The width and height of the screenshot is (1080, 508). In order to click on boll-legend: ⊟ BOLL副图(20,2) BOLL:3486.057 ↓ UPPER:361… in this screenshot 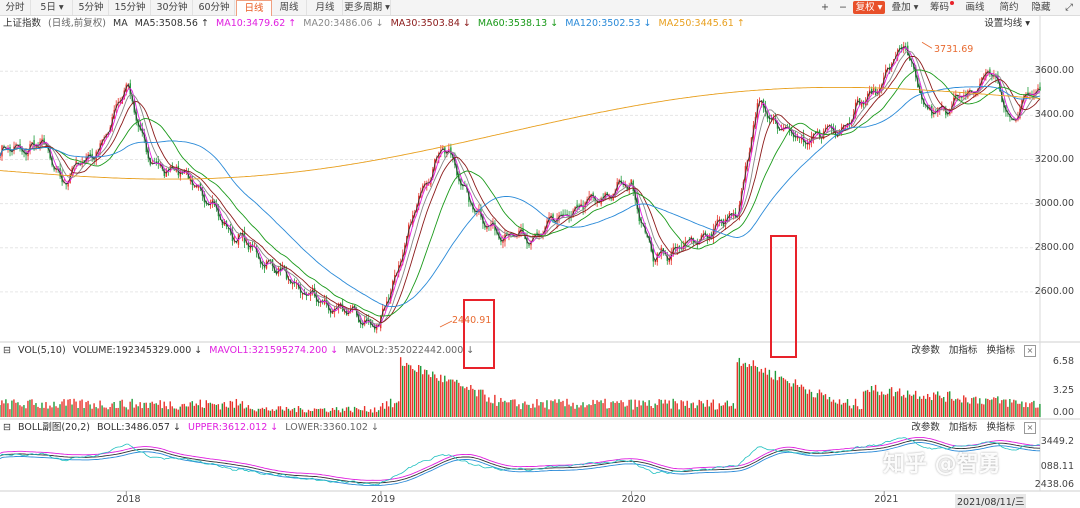, I will do `click(191, 428)`.